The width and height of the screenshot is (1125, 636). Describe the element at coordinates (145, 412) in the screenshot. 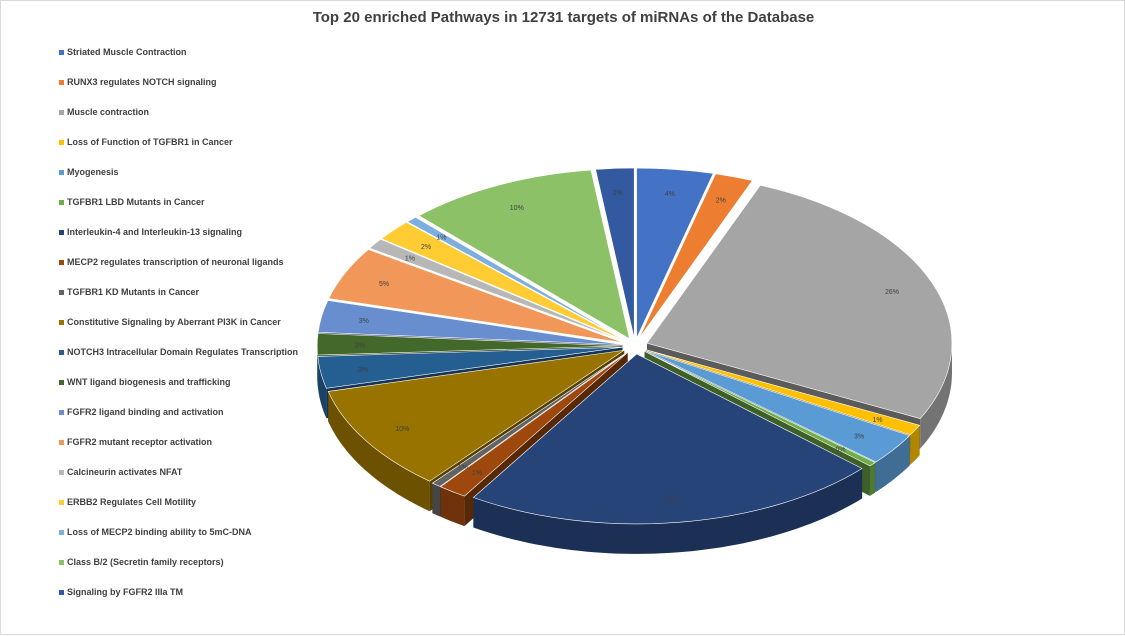

I see `legend-label: FGFR2 ligand binding and activation` at that location.